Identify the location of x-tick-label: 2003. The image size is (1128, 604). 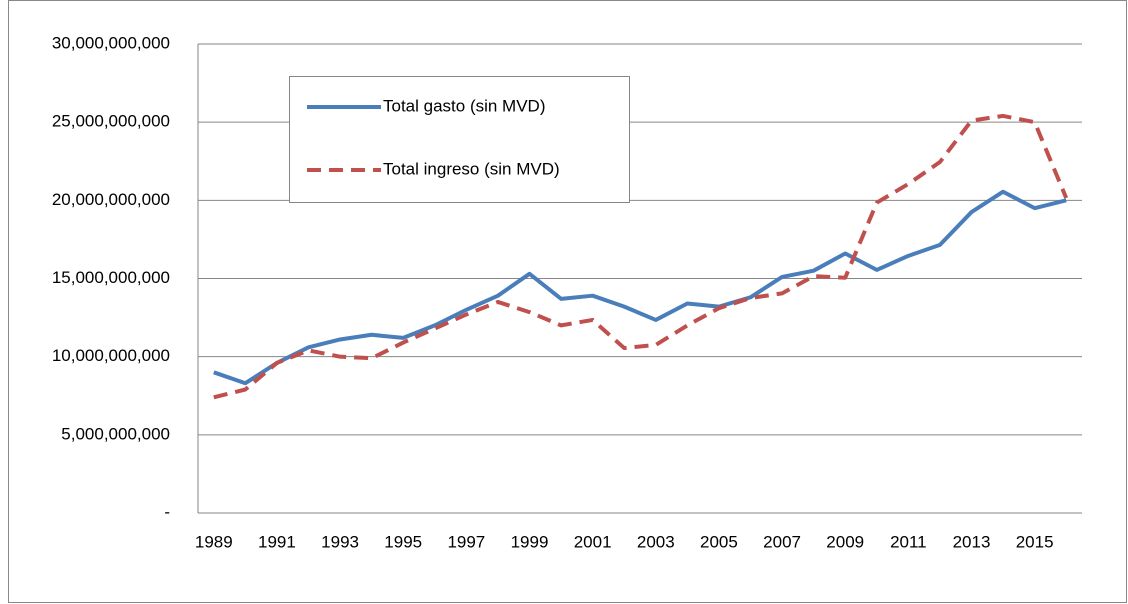
(656, 541).